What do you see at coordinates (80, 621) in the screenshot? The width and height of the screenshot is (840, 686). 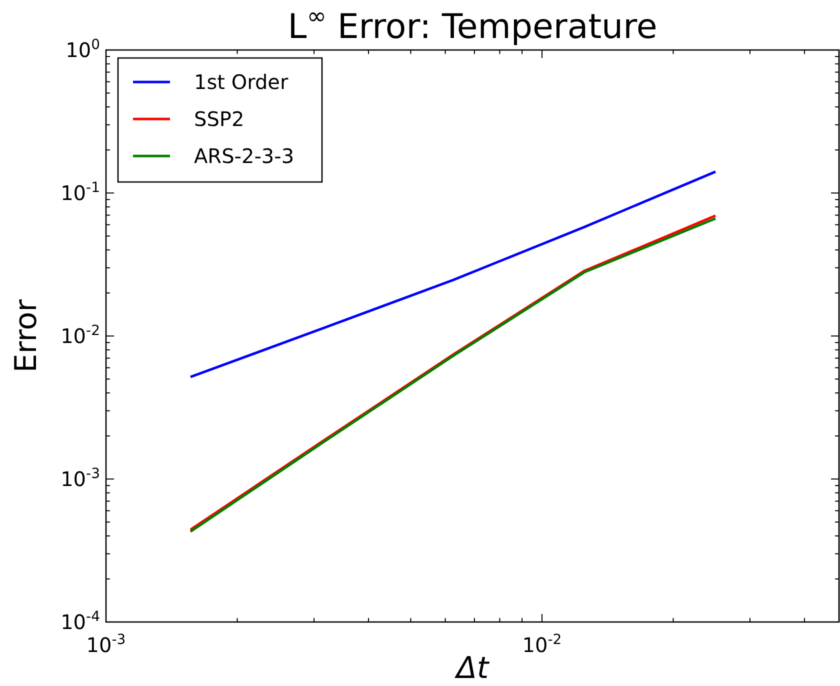 I see `y-tick-label: 10$^{-4}$` at bounding box center [80, 621].